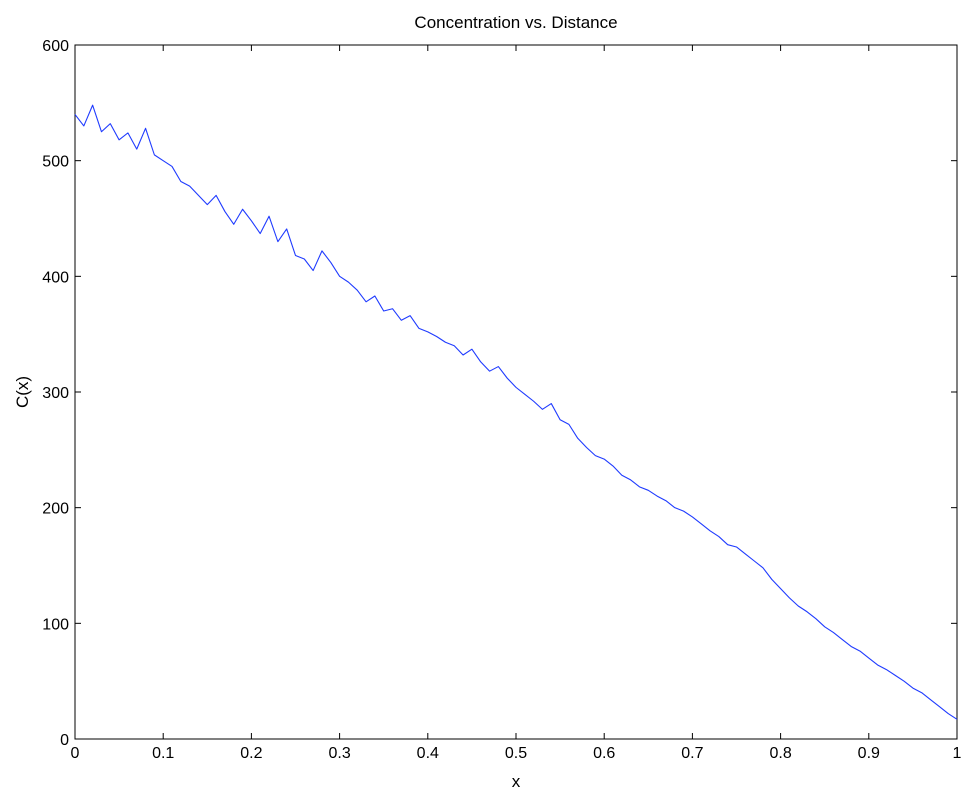  What do you see at coordinates (516, 753) in the screenshot?
I see `x-tick-label: 0.5` at bounding box center [516, 753].